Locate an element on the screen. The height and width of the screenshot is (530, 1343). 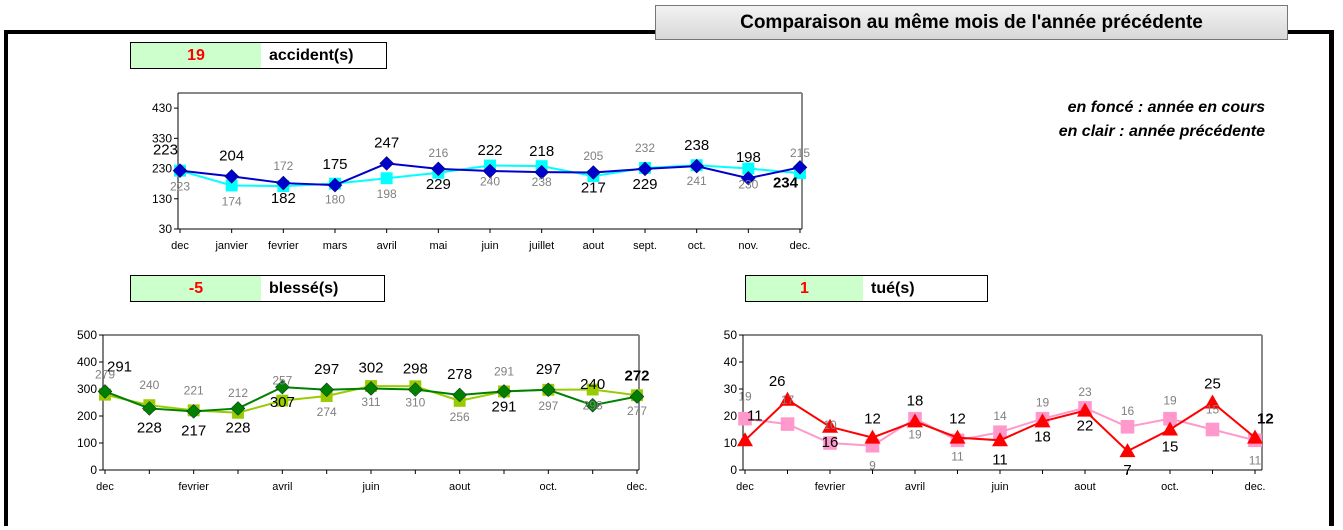
current-data-label: 307 is located at coordinates (282, 402).